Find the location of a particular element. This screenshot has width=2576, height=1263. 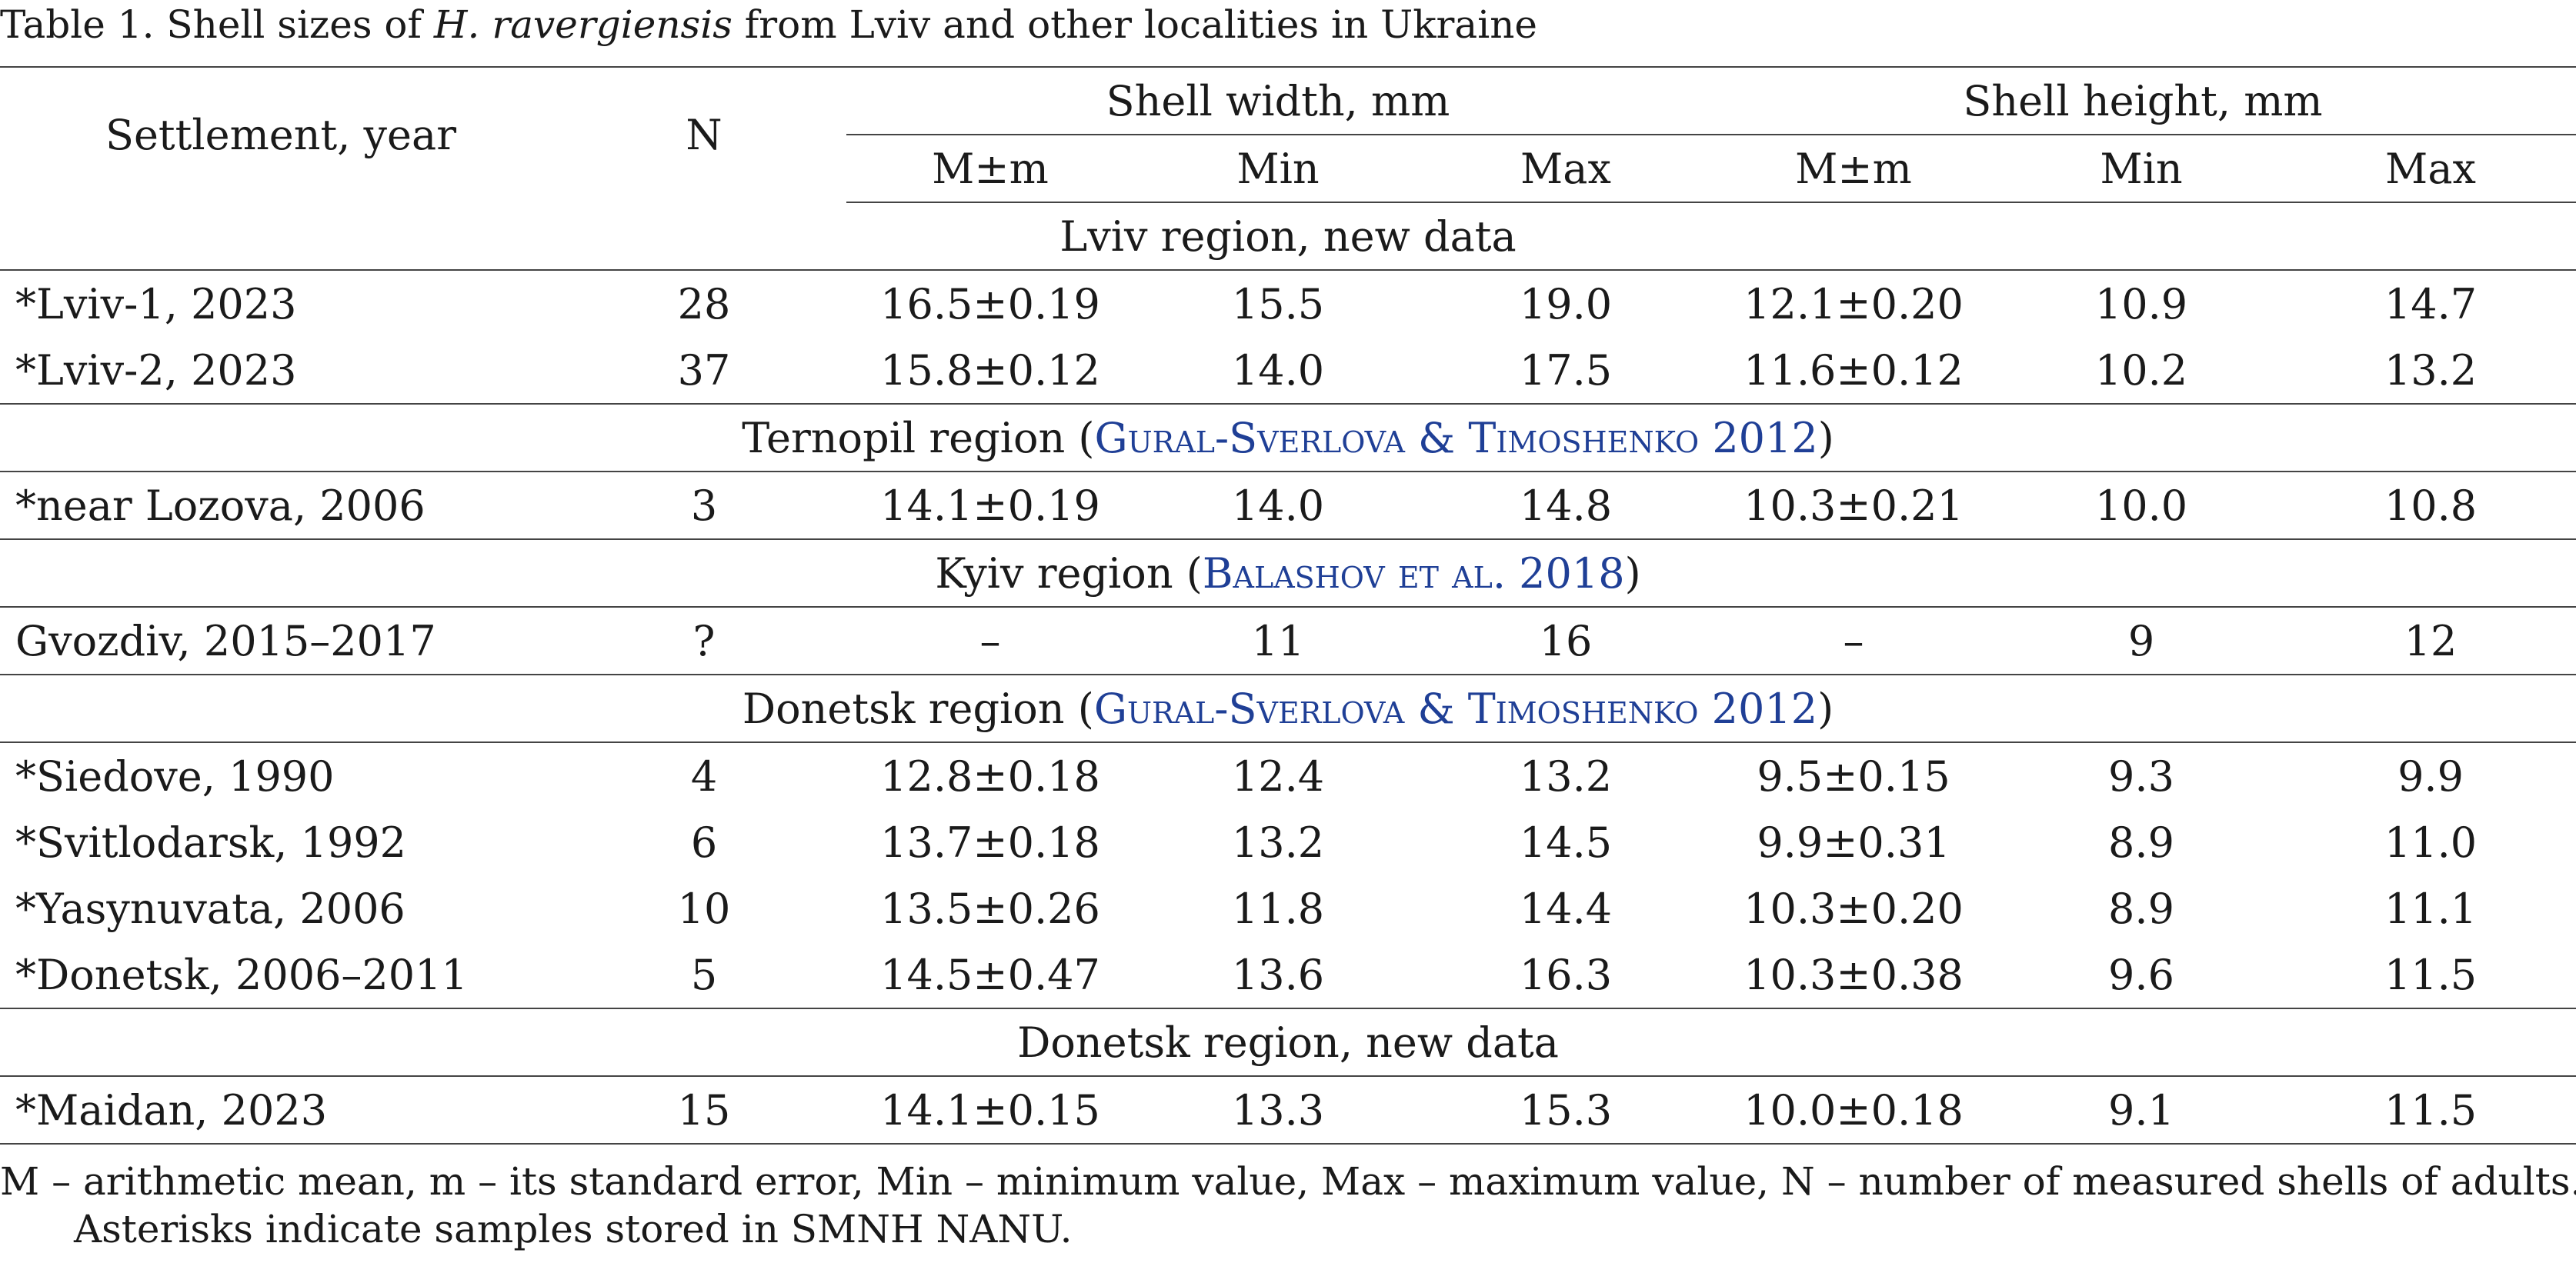

section-title-text: Lviv region, new data is located at coordinates (1288, 237).